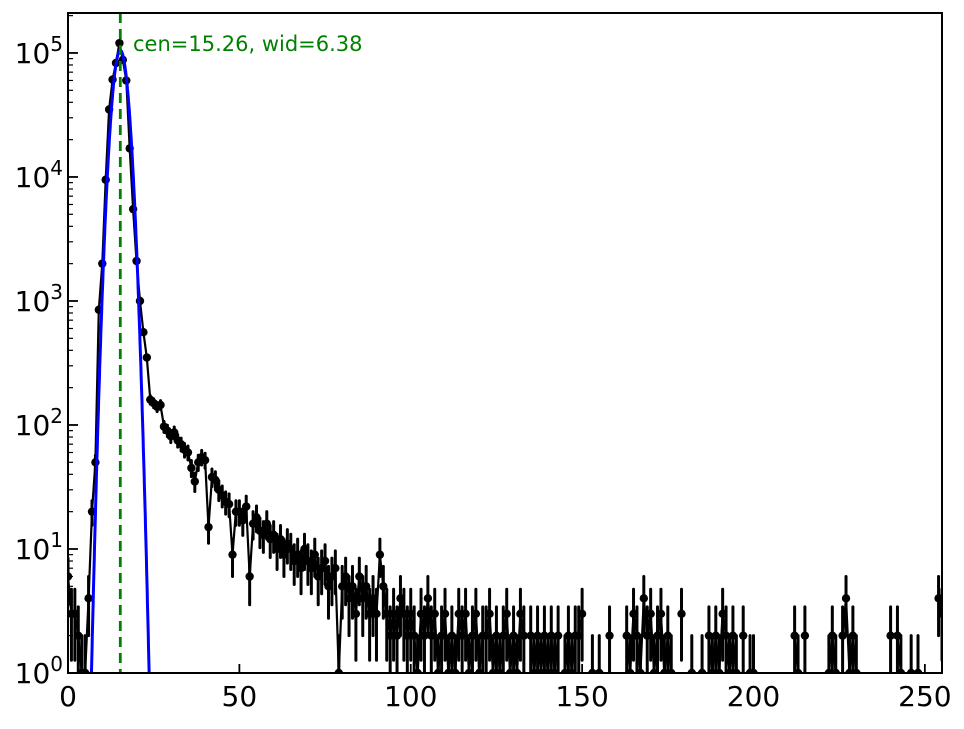 The width and height of the screenshot is (964, 729). I want to click on x-tick-label: 150, so click(581, 696).